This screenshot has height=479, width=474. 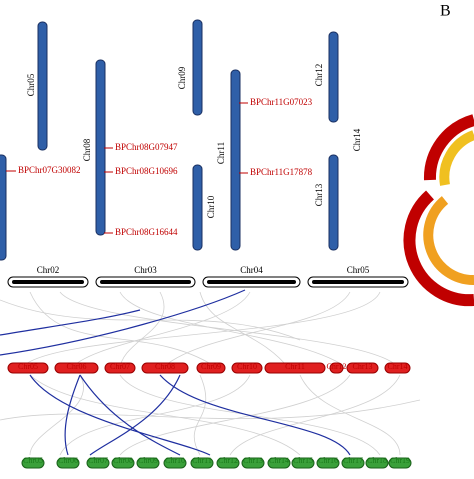 I want to click on red-chromosome-label: Chr13, so click(x=363, y=366).